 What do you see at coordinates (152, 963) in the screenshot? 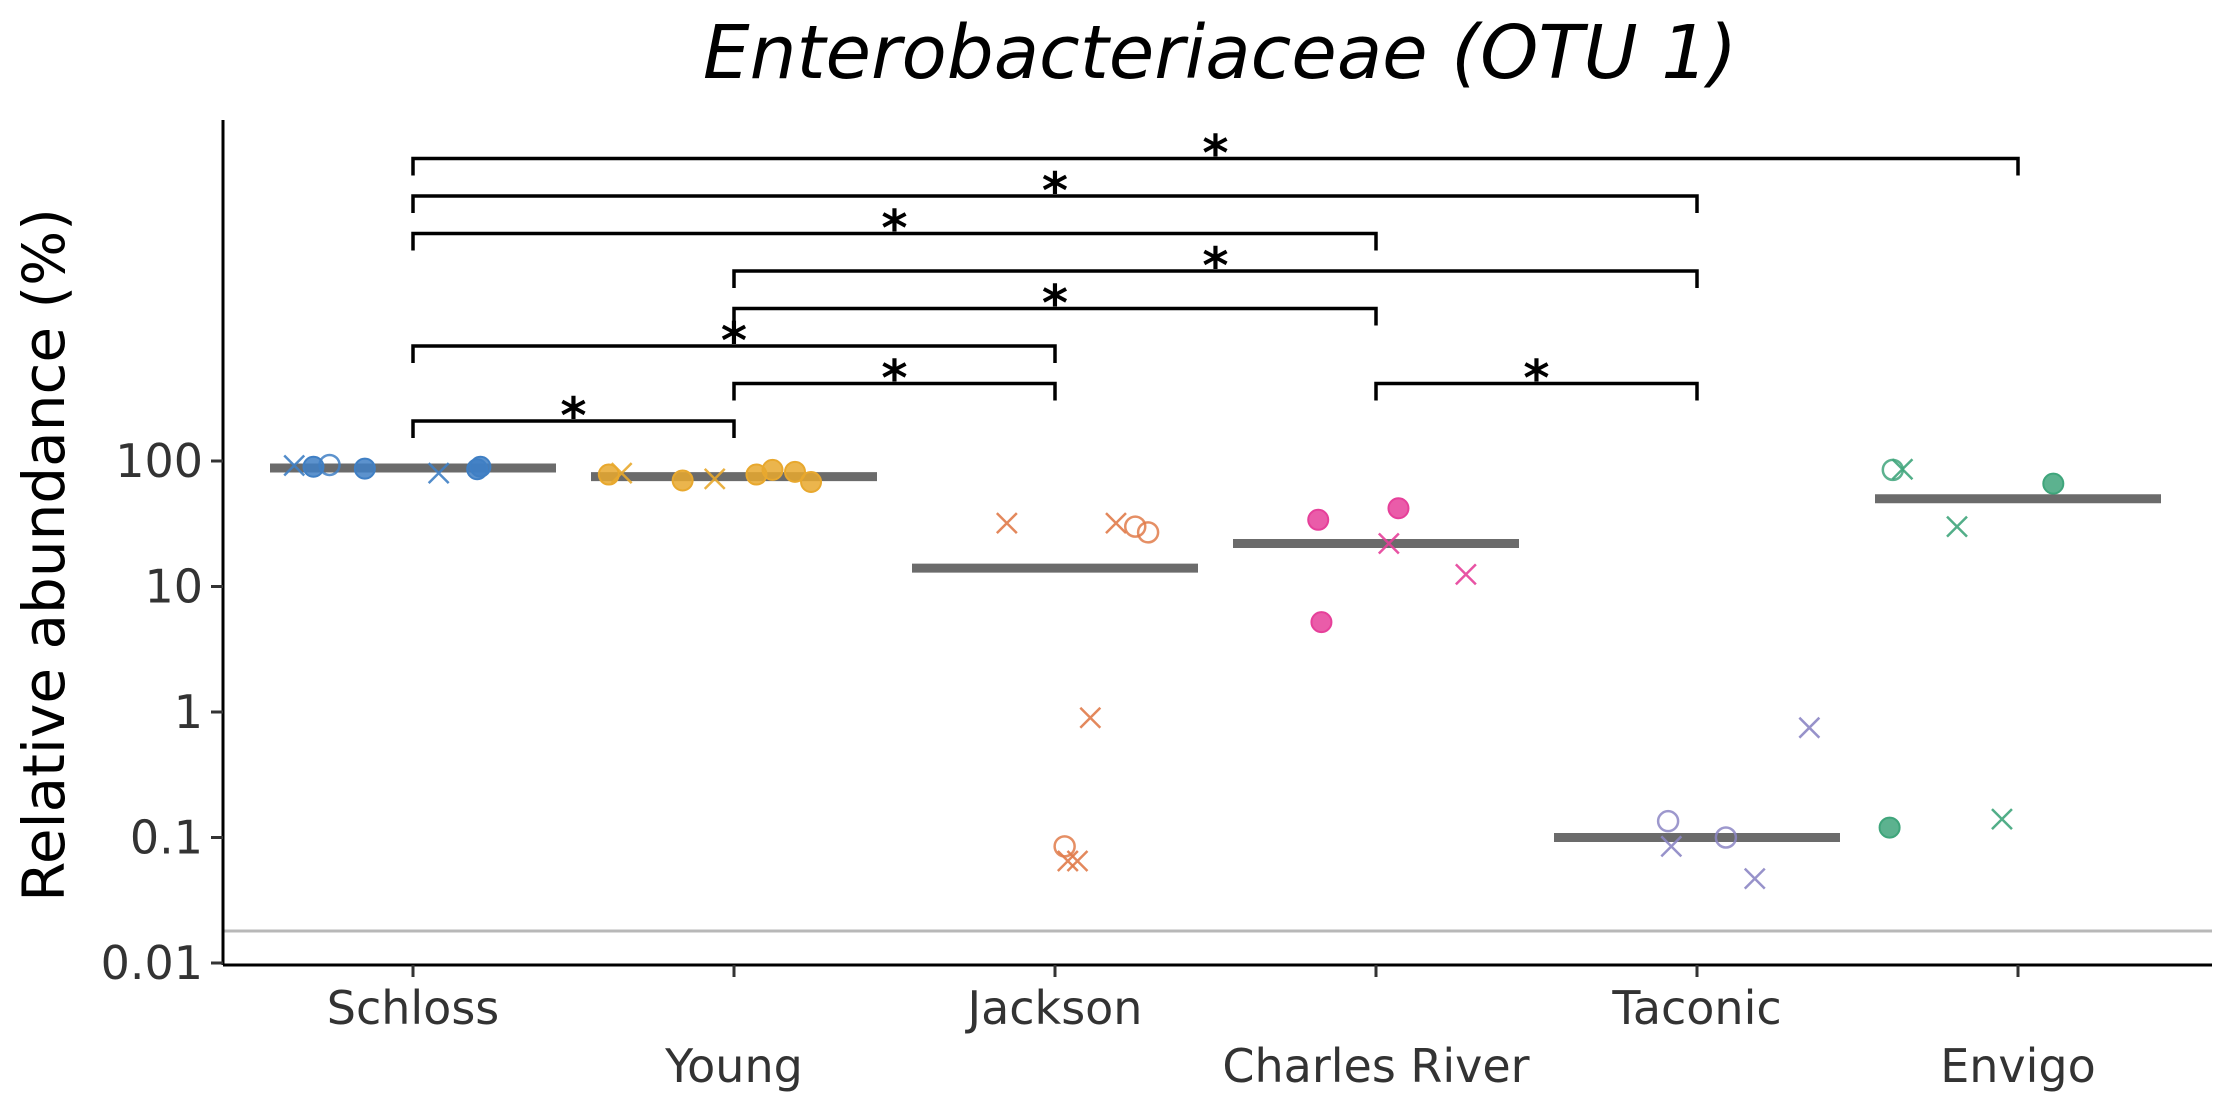
I see `y-tick-label: 0.01` at bounding box center [152, 963].